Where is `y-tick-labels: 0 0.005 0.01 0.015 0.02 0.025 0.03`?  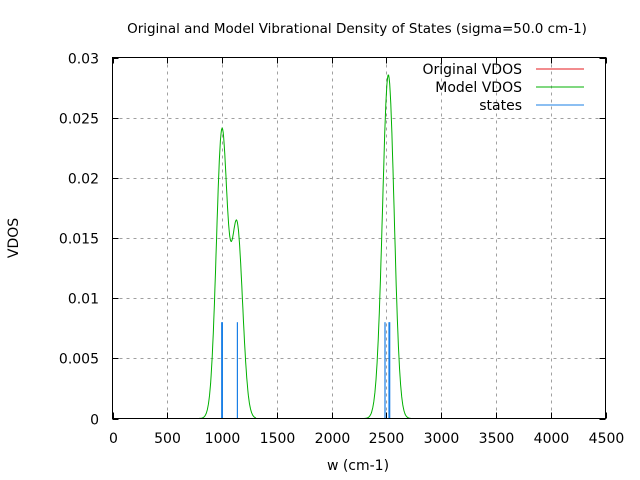
y-tick-labels: 0 0.005 0.01 0.015 0.02 0.025 0.03 is located at coordinates (79, 240).